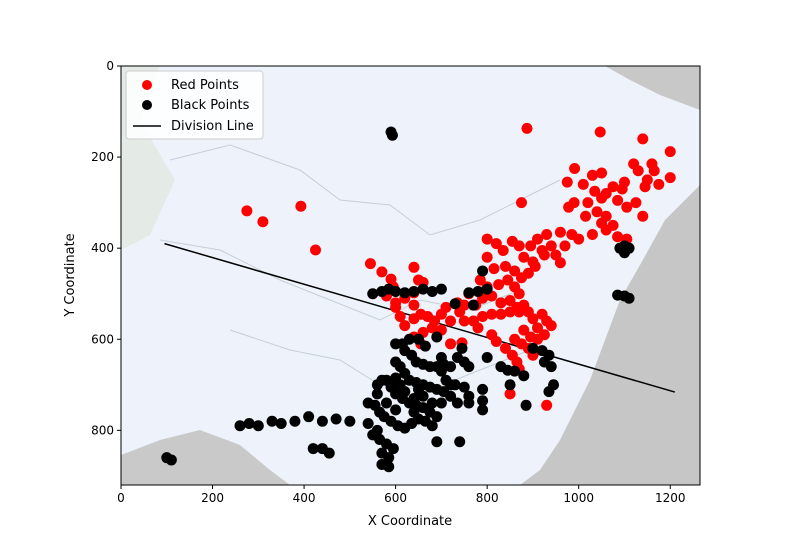 Image resolution: width=800 pixels, height=549 pixels. What do you see at coordinates (410, 521) in the screenshot?
I see `x-axis-label: X Coordinate` at bounding box center [410, 521].